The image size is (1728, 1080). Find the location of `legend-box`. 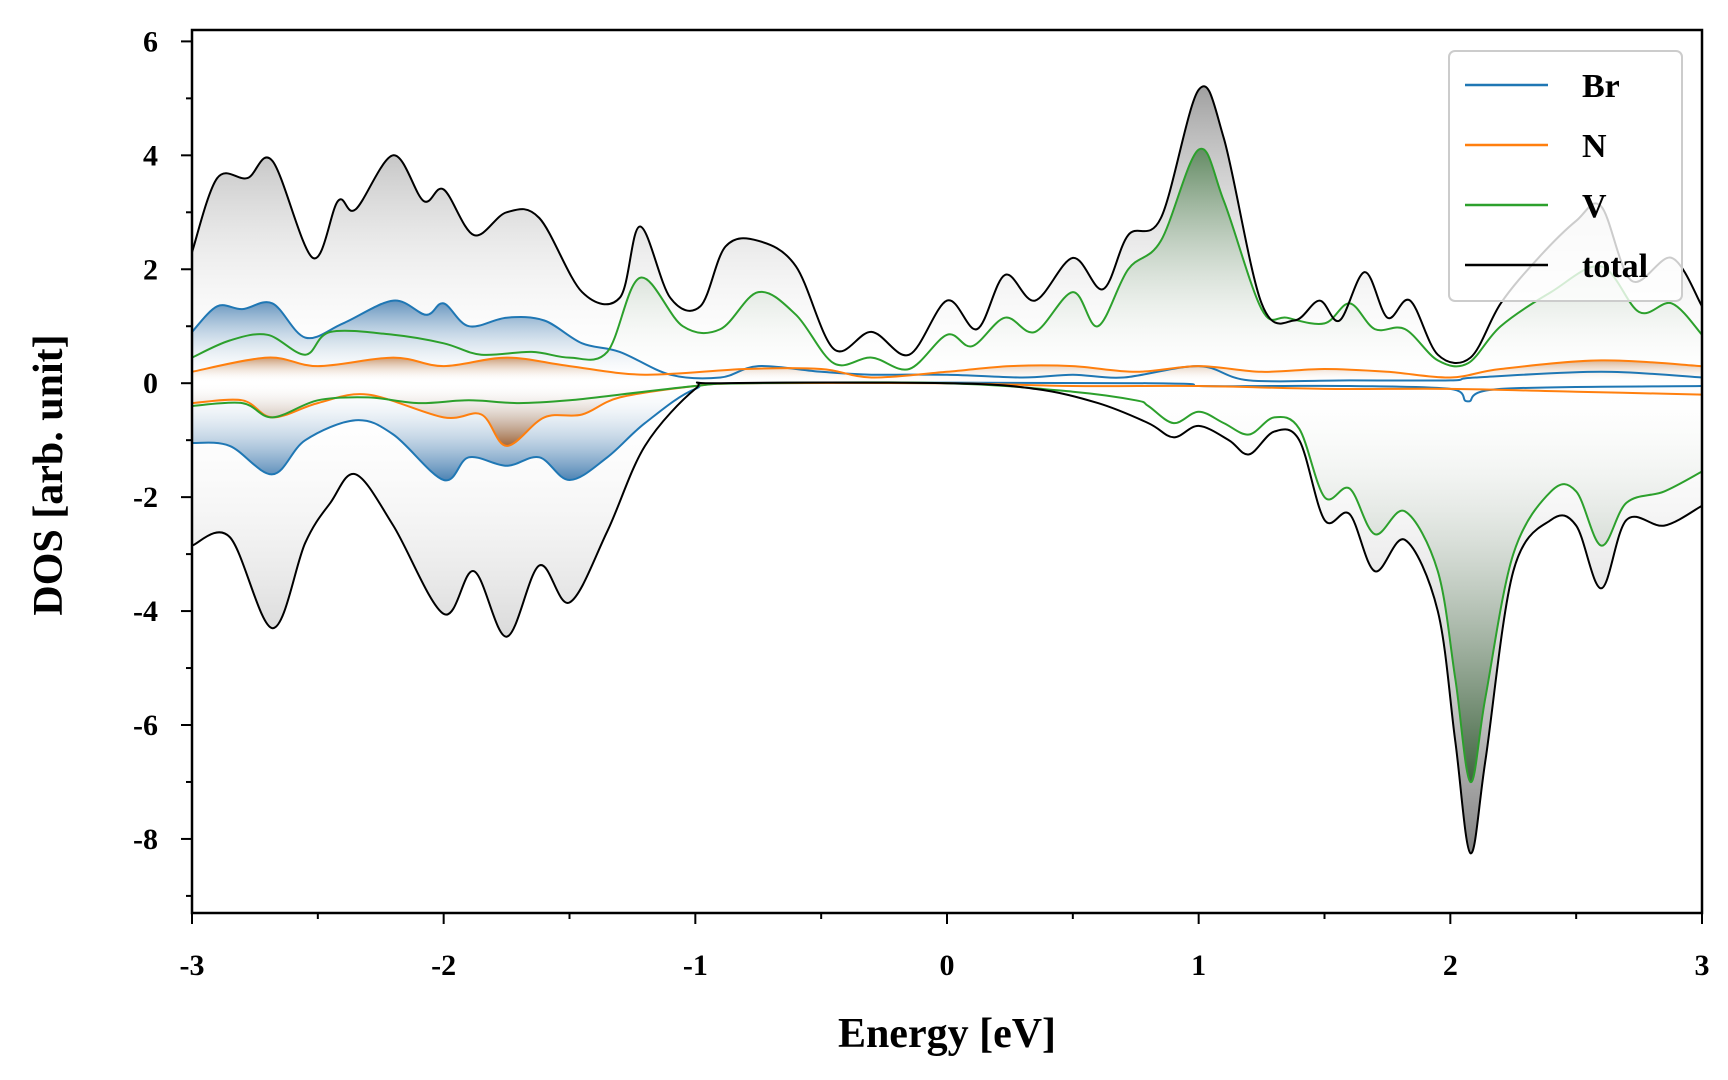

legend-box is located at coordinates (1565, 176).